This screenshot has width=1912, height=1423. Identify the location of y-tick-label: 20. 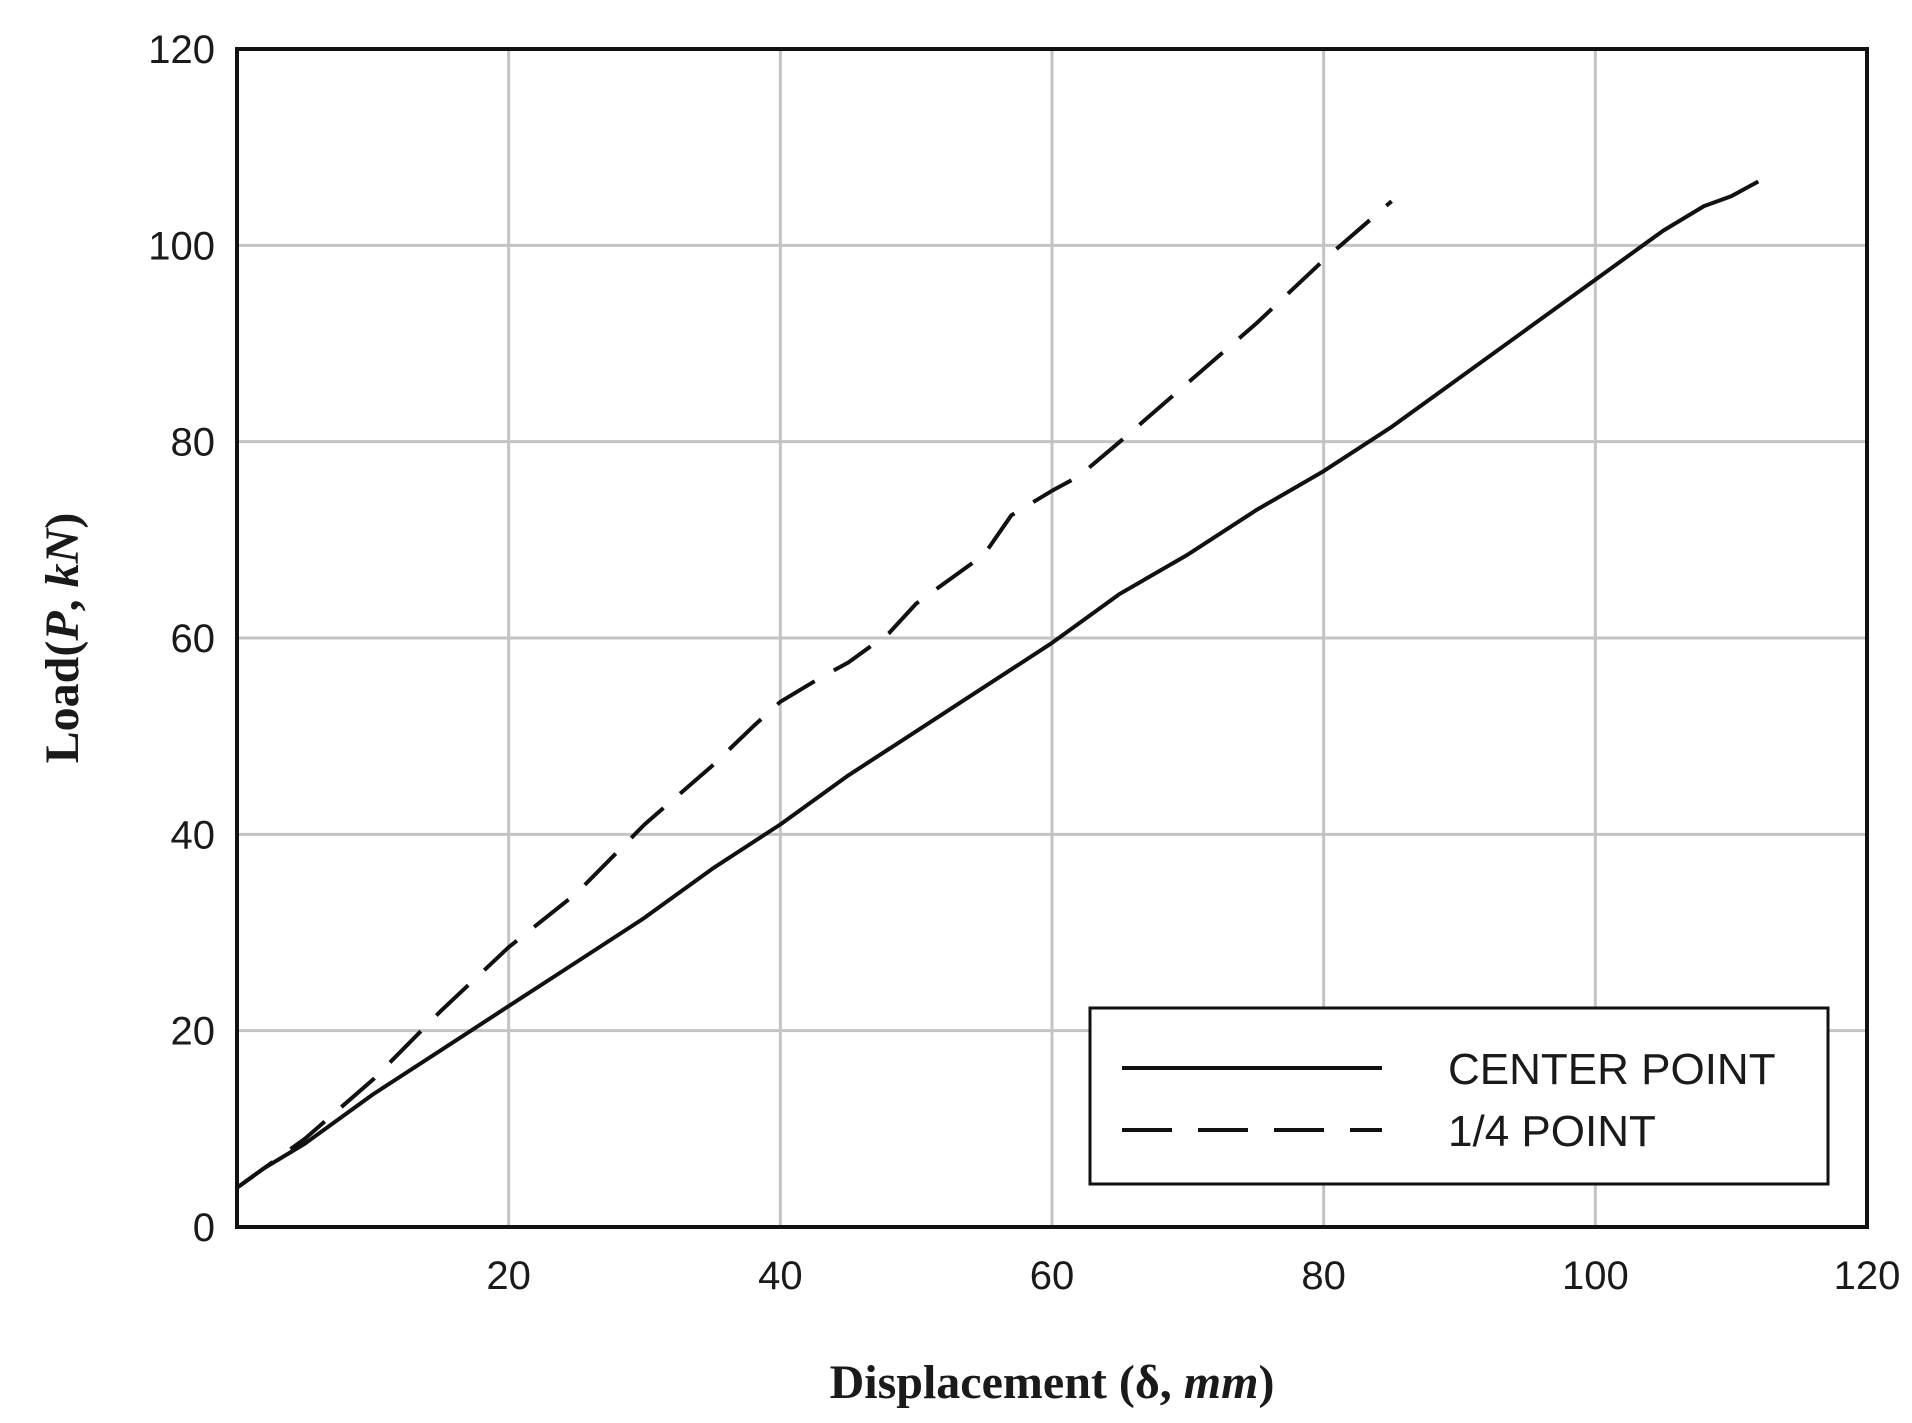
(193, 1032).